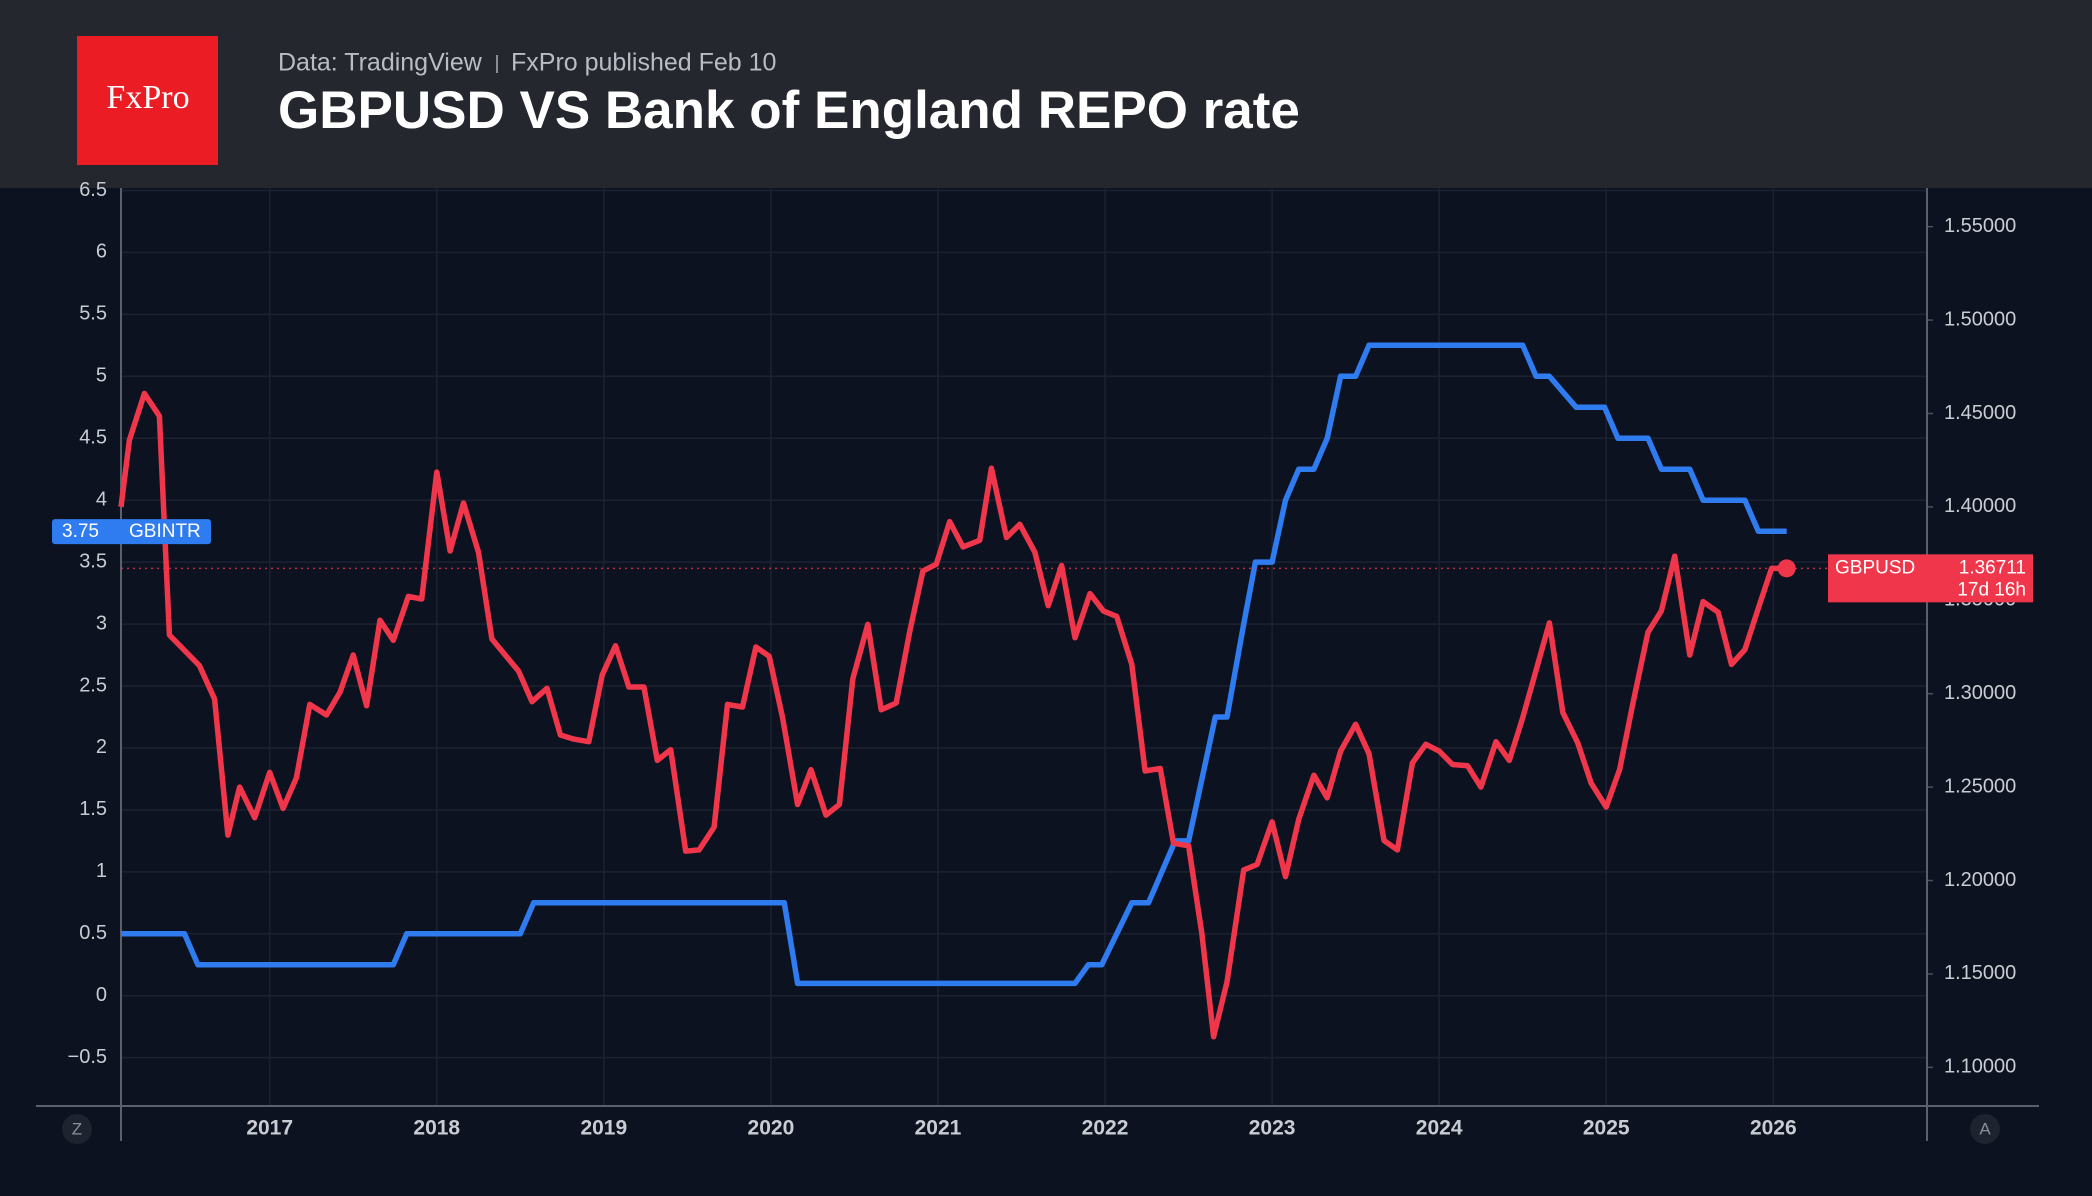  I want to click on rate-pill, so click(131, 532).